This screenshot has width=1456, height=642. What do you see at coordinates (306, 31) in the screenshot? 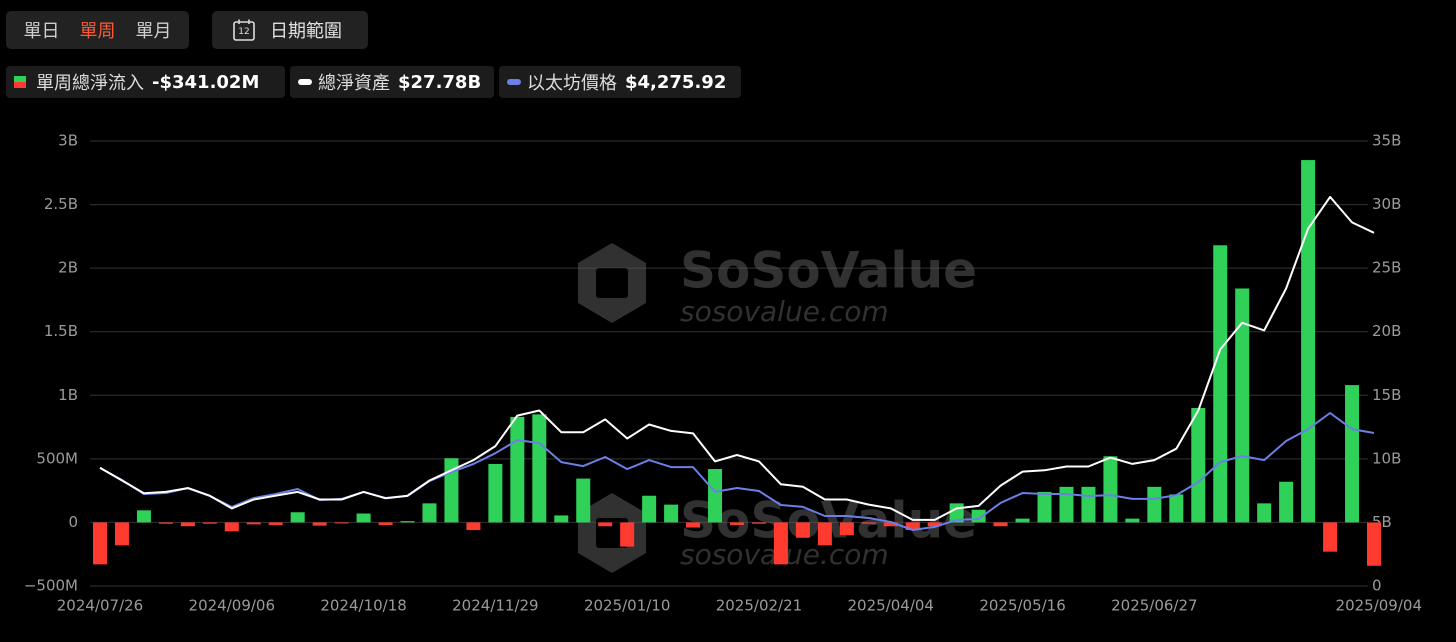
I see `date-range-label: 日期範圍` at bounding box center [306, 31].